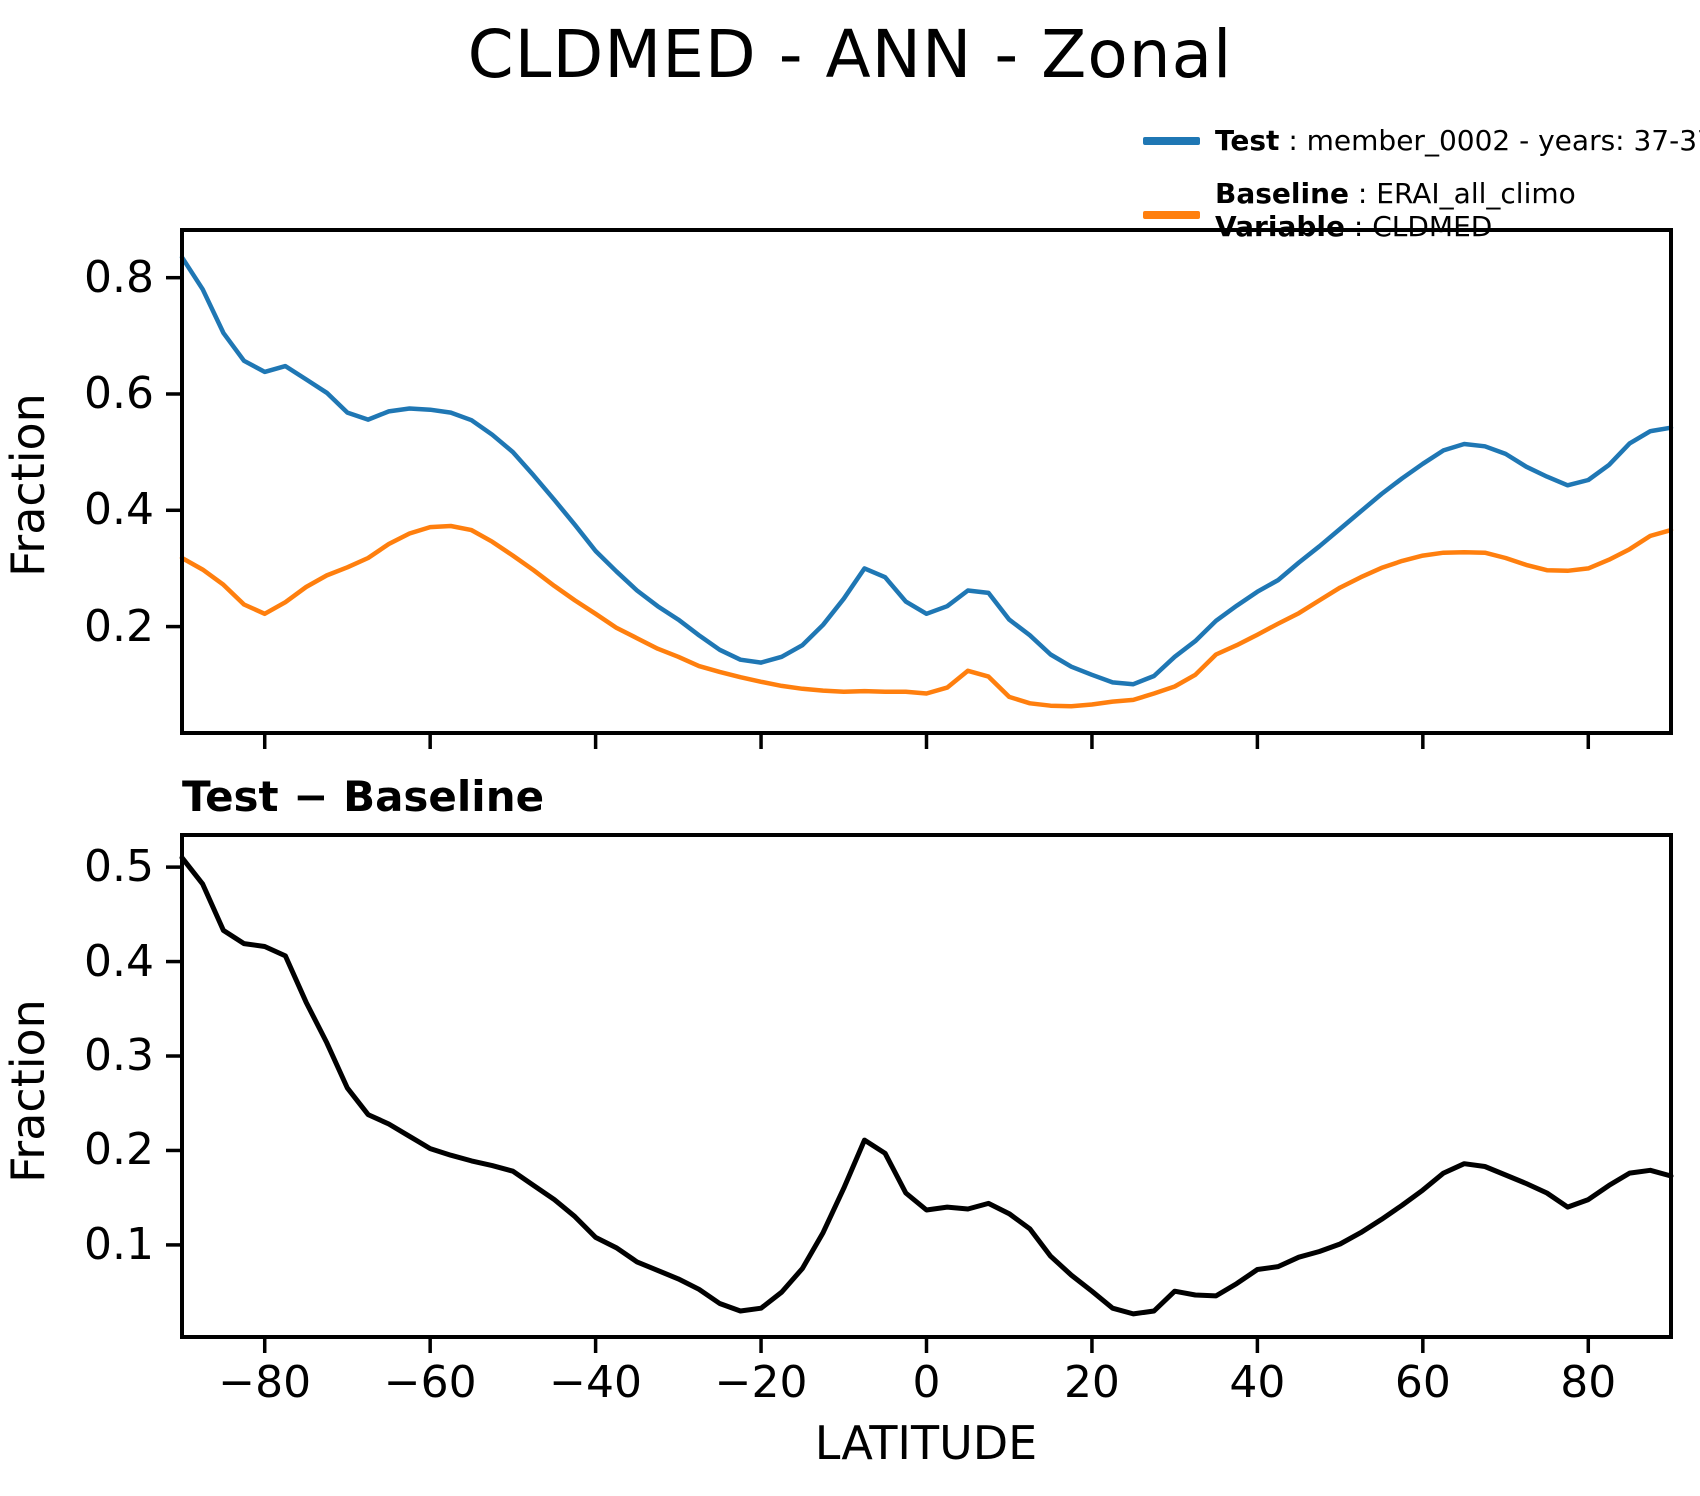 The image size is (1700, 1496). I want to click on legend-label-variable-rest: : CLDMED, so click(1418, 226).